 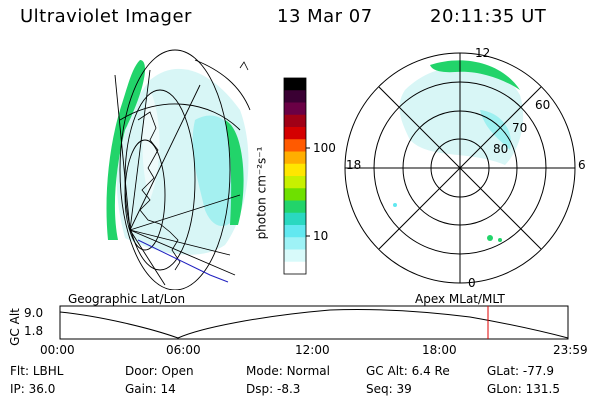 I want to click on info-flt: Flt: LBHL, so click(x=36, y=371).